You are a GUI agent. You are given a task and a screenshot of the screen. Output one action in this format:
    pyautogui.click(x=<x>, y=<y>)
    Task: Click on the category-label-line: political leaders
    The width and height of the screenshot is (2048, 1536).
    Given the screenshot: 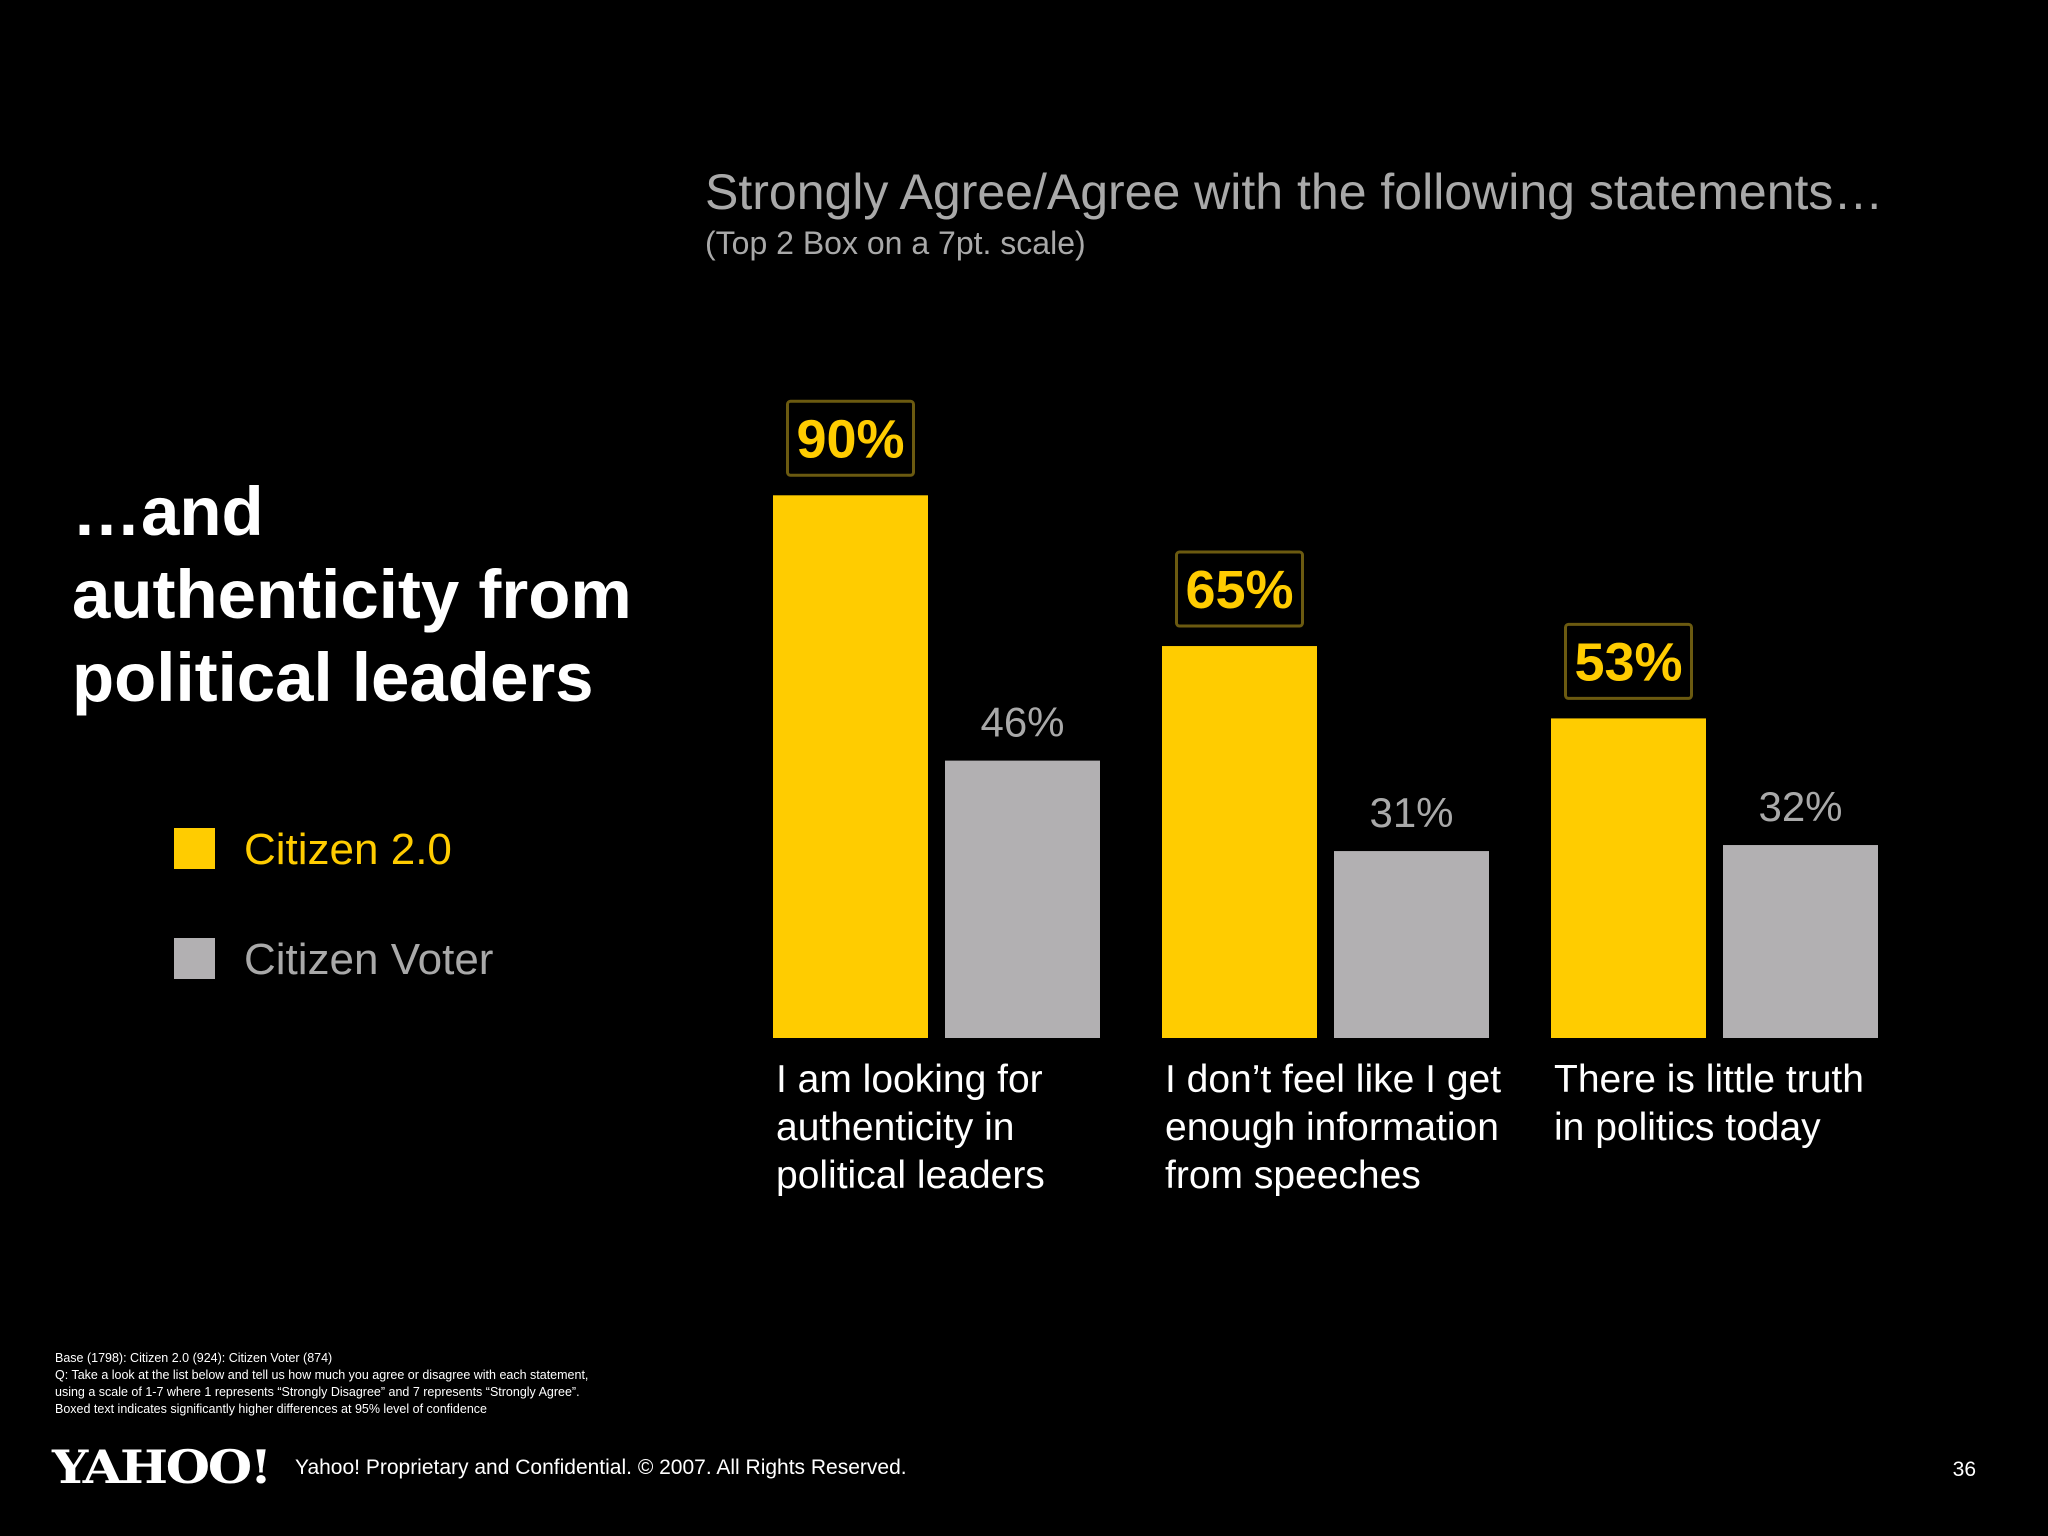 What is the action you would take?
    pyautogui.click(x=910, y=1175)
    